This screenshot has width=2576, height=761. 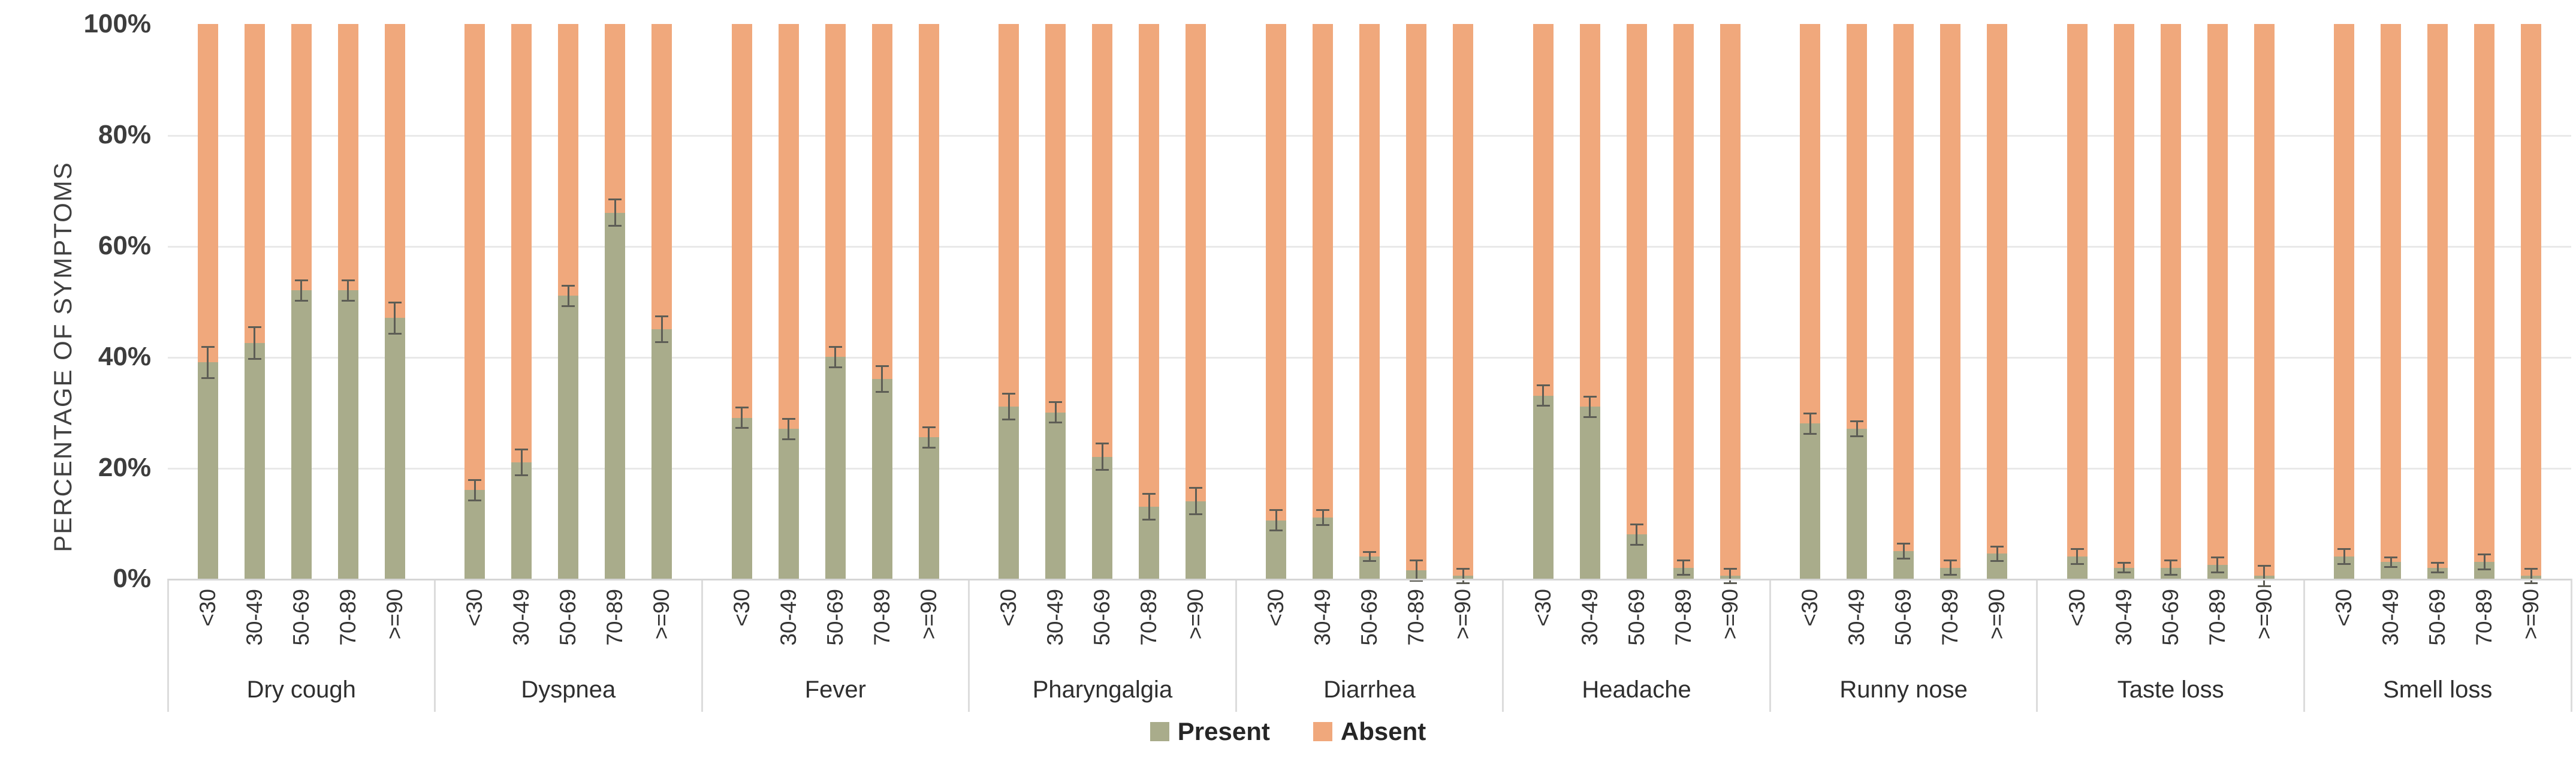 I want to click on y-tick-label: 60%, so click(x=125, y=245).